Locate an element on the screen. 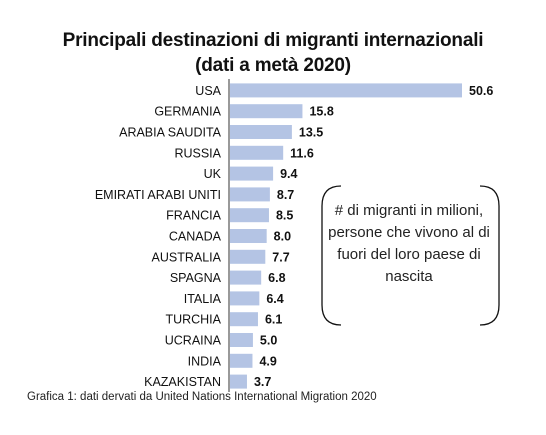 The width and height of the screenshot is (546, 435). category-label: UCRAINA is located at coordinates (193, 341).